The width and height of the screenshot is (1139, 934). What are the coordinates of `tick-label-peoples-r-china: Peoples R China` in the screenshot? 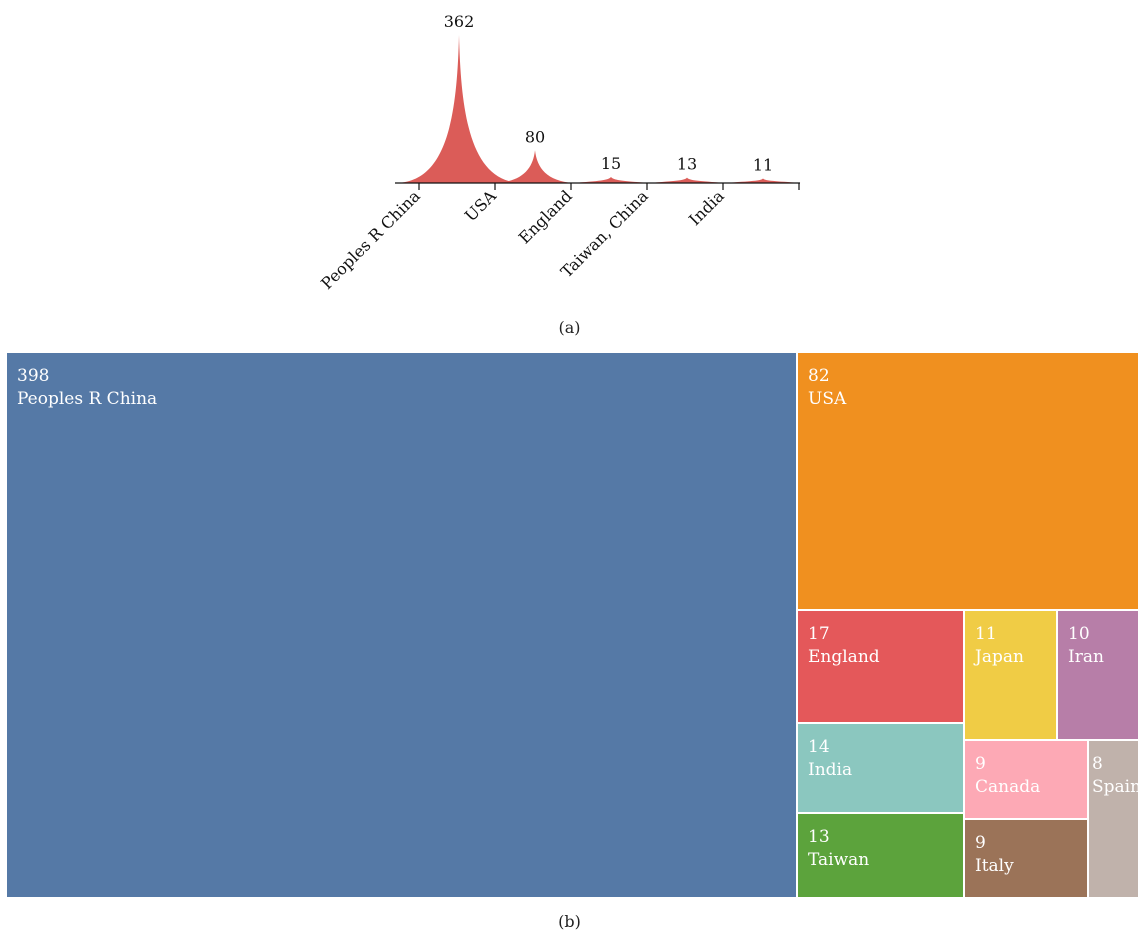 It's located at (370, 239).